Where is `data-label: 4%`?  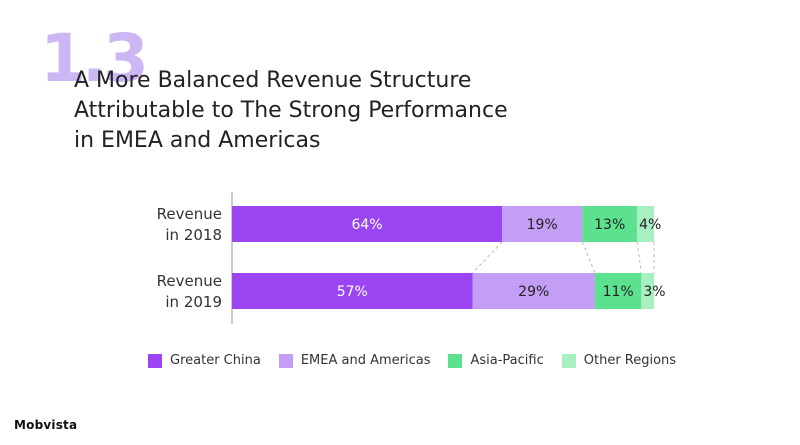
data-label: 4% is located at coordinates (650, 225).